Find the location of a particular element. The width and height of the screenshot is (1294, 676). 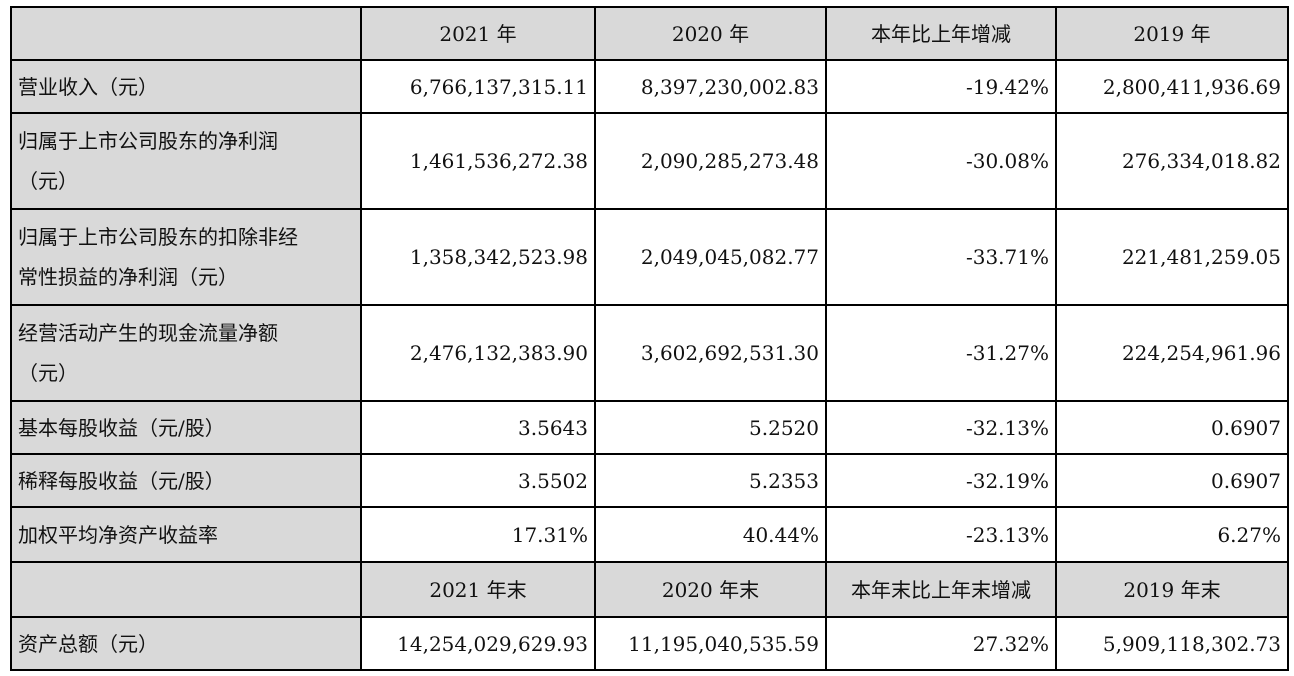

value-2021-end: 14,254,029,629.93 is located at coordinates (478, 643).